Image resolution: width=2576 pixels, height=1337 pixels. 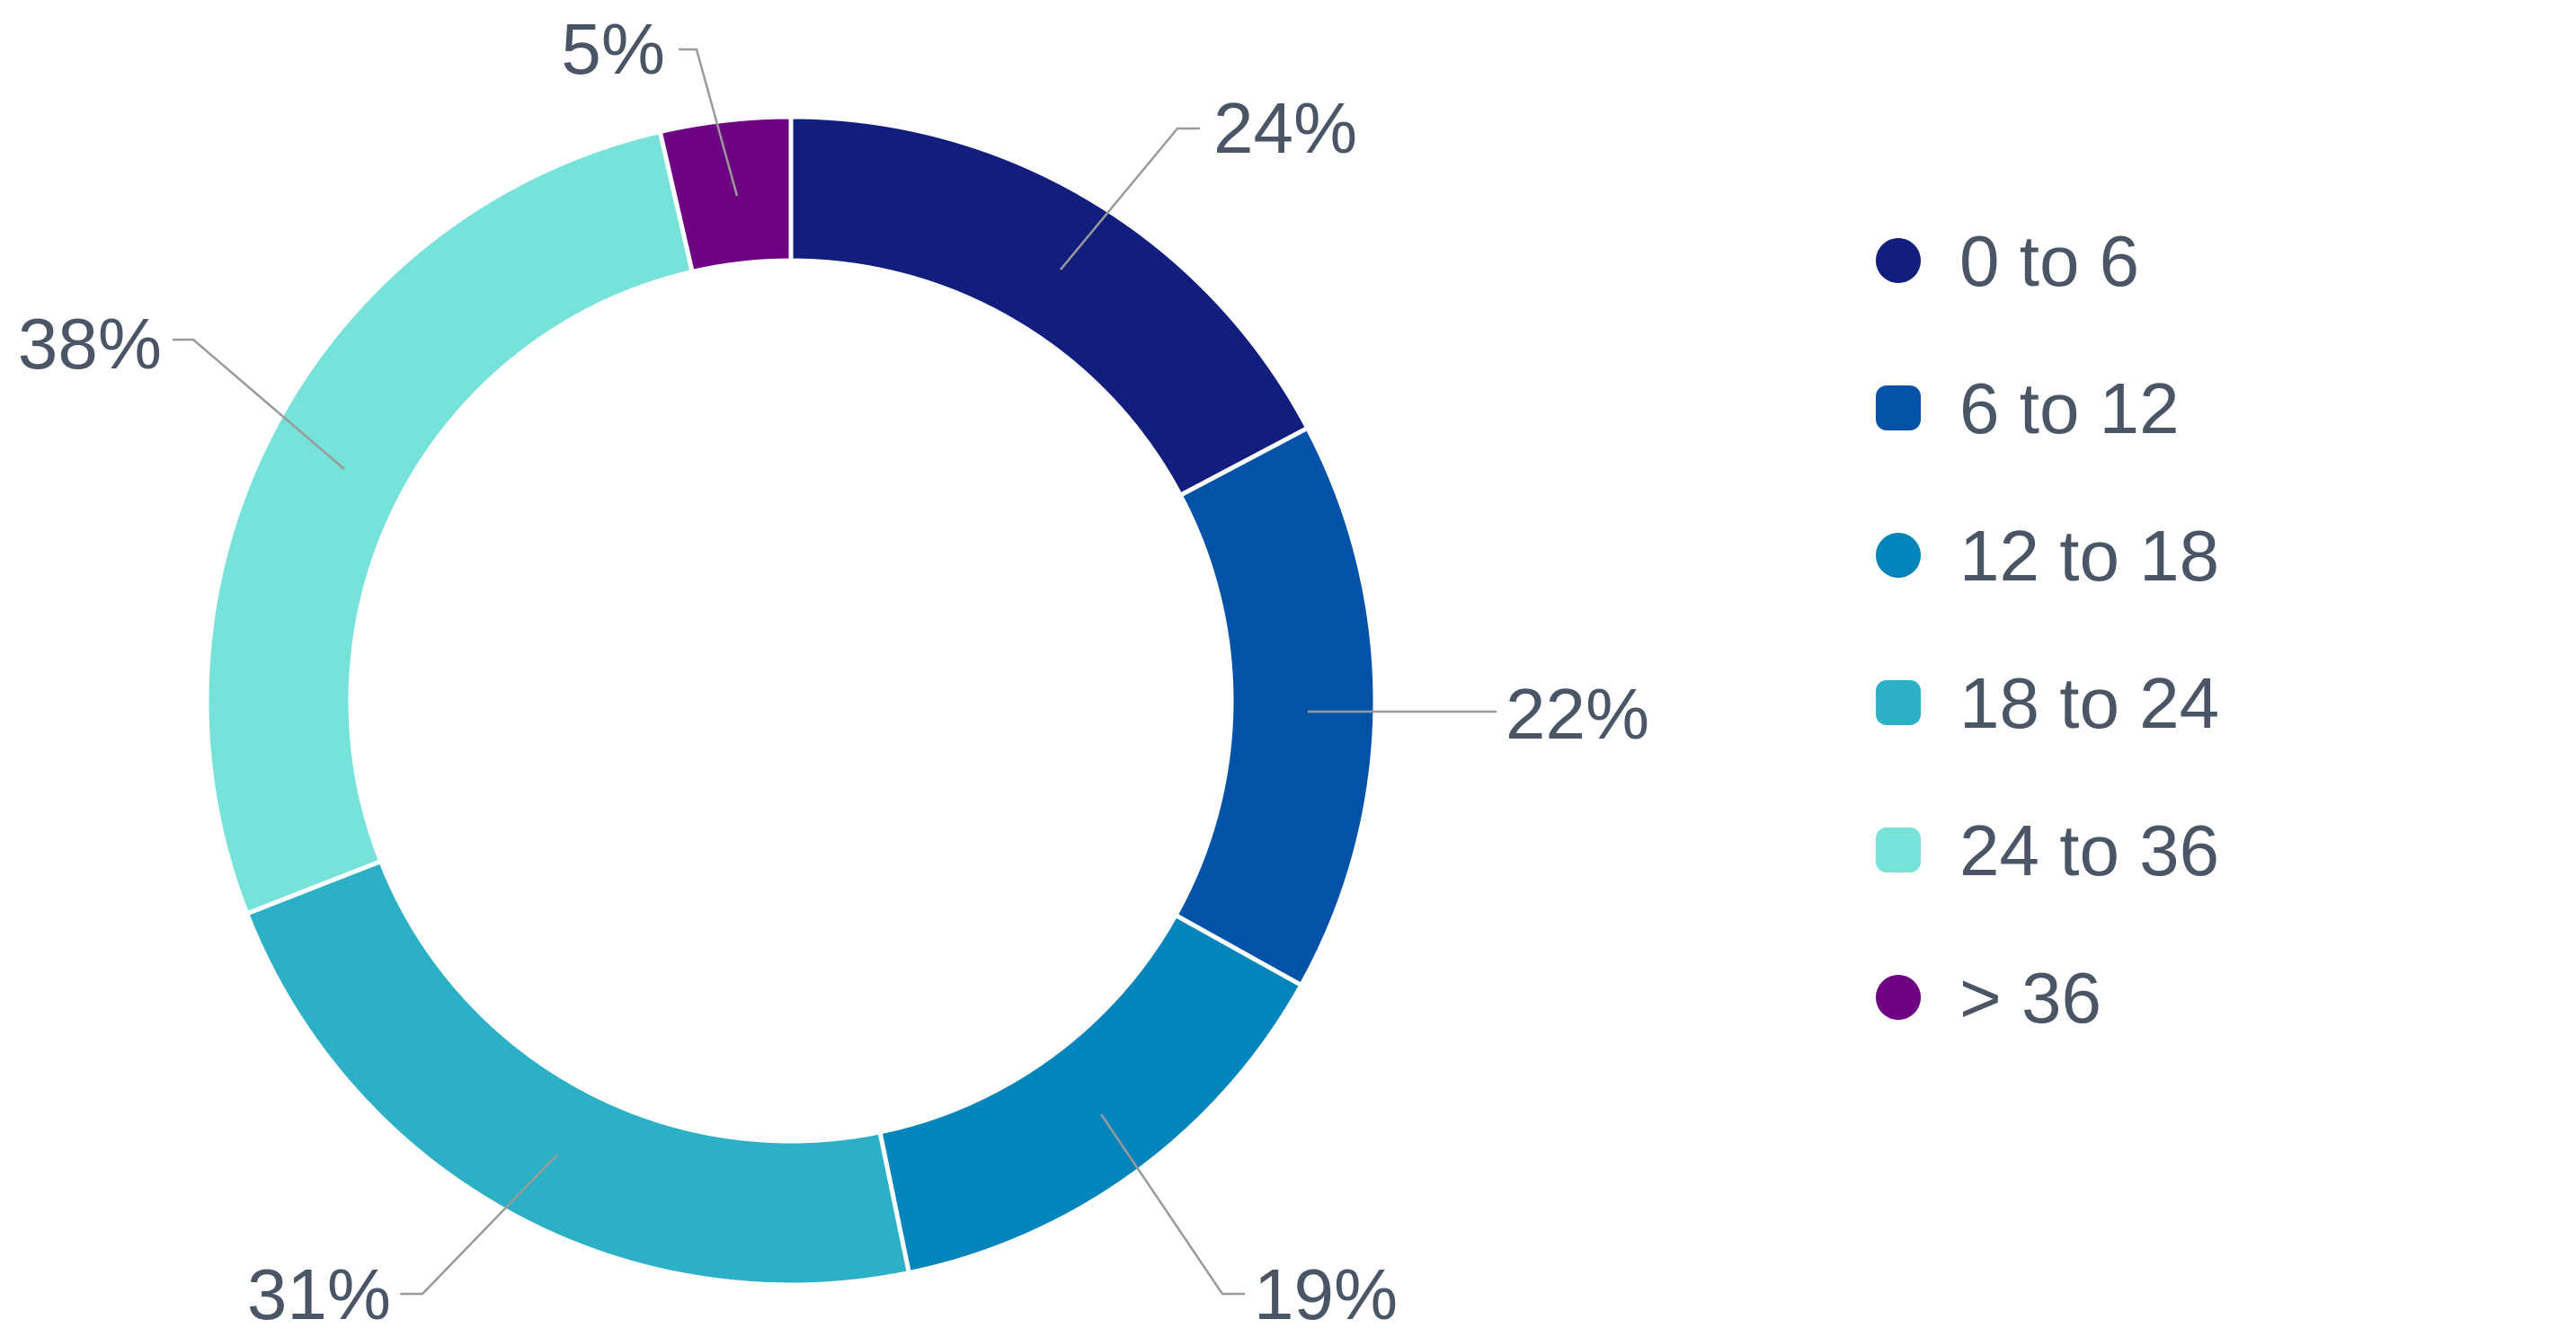 I want to click on legend-label-6-to-12: 6 to 12, so click(x=2069, y=408).